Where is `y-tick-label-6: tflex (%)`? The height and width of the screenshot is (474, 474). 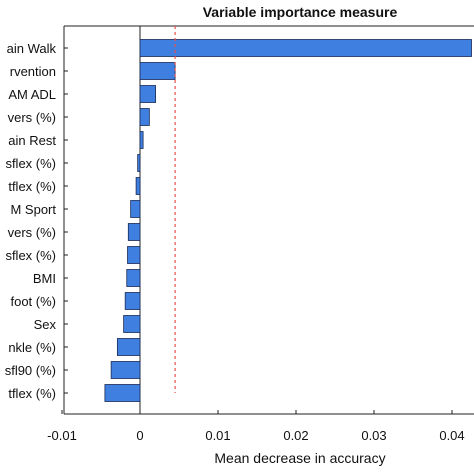
y-tick-label-6: tflex (%) is located at coordinates (32, 186).